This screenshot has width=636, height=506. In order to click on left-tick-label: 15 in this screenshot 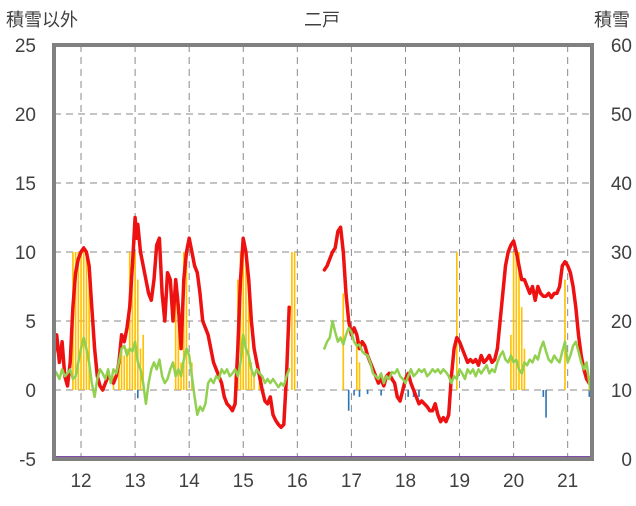, I will do `click(25, 184)`.